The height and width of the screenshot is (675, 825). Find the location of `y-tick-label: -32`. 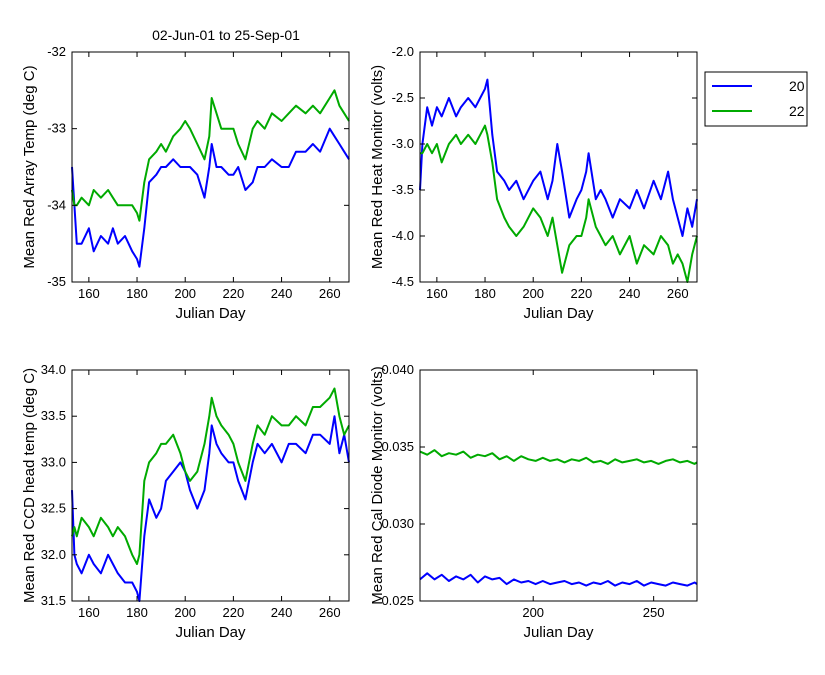

y-tick-label: -32 is located at coordinates (56, 51).